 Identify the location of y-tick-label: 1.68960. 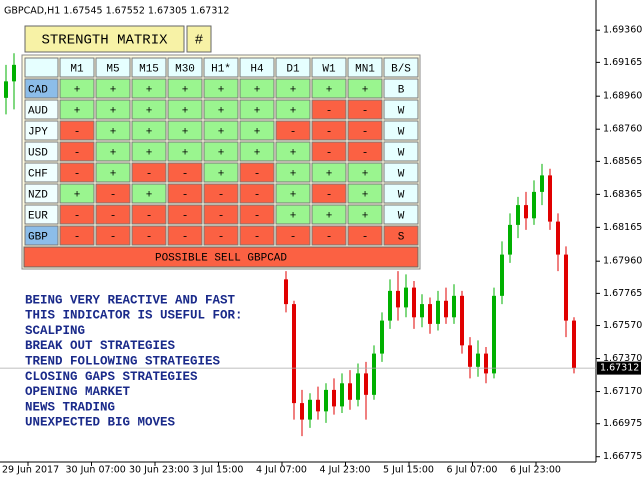
(622, 96).